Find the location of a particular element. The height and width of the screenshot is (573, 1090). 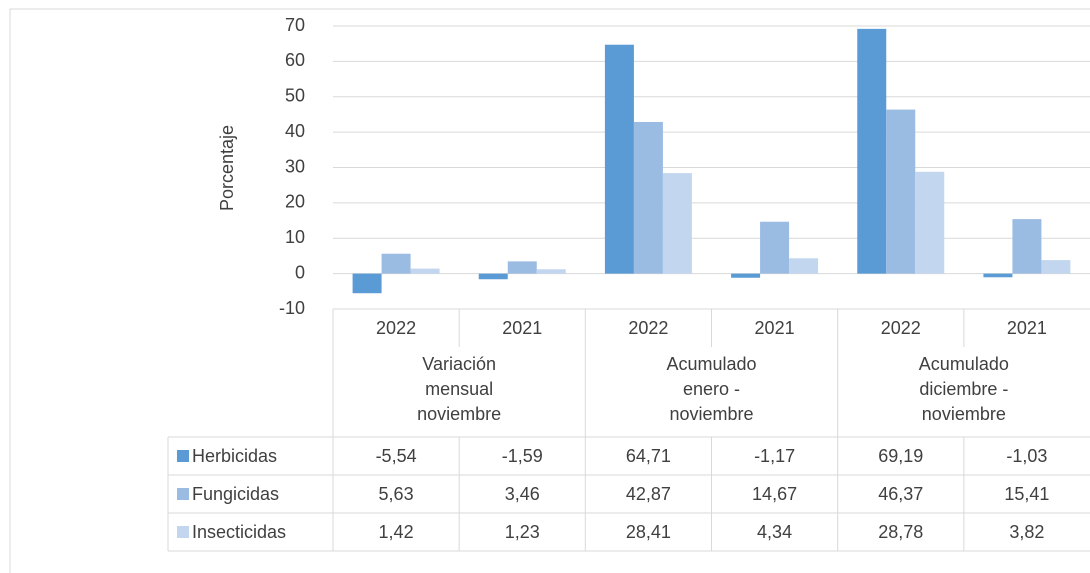

table-value: -1,03 is located at coordinates (1026, 456).